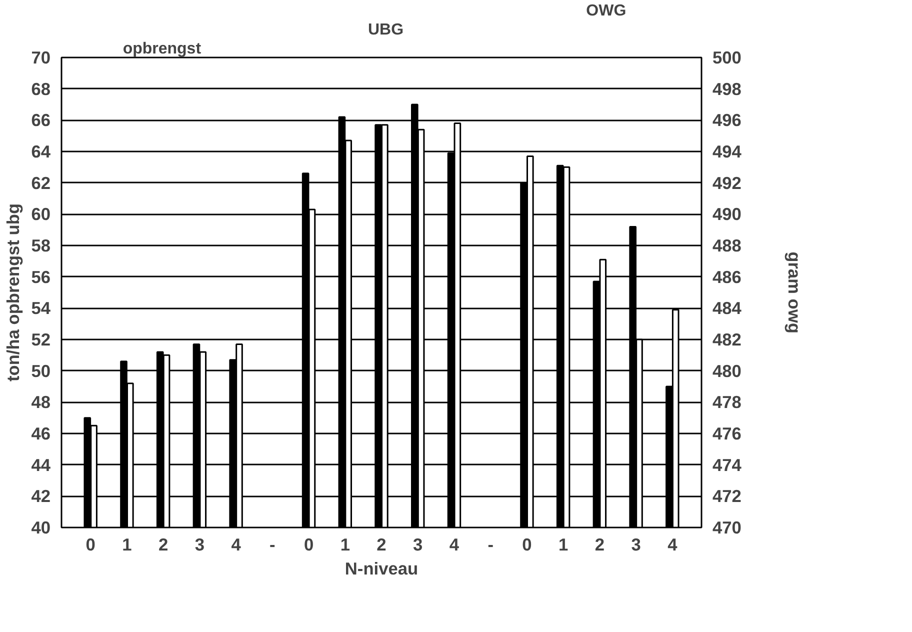 The width and height of the screenshot is (912, 632). I want to click on y2-tick-label: 498, so click(727, 88).